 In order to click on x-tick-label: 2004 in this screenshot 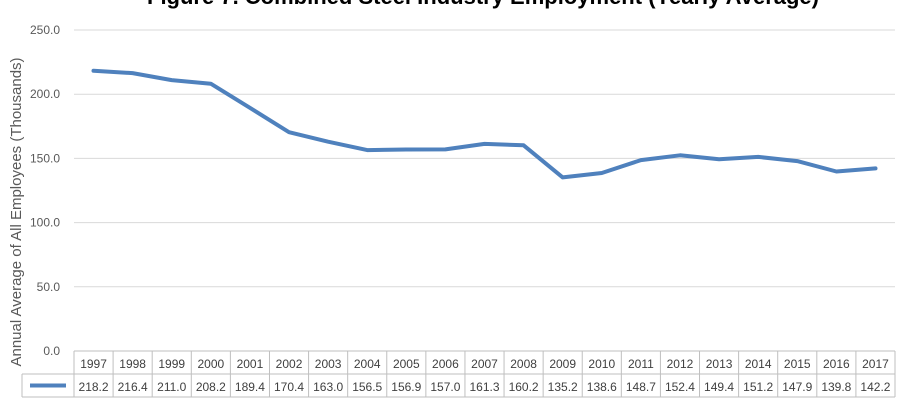, I will do `click(367, 364)`.